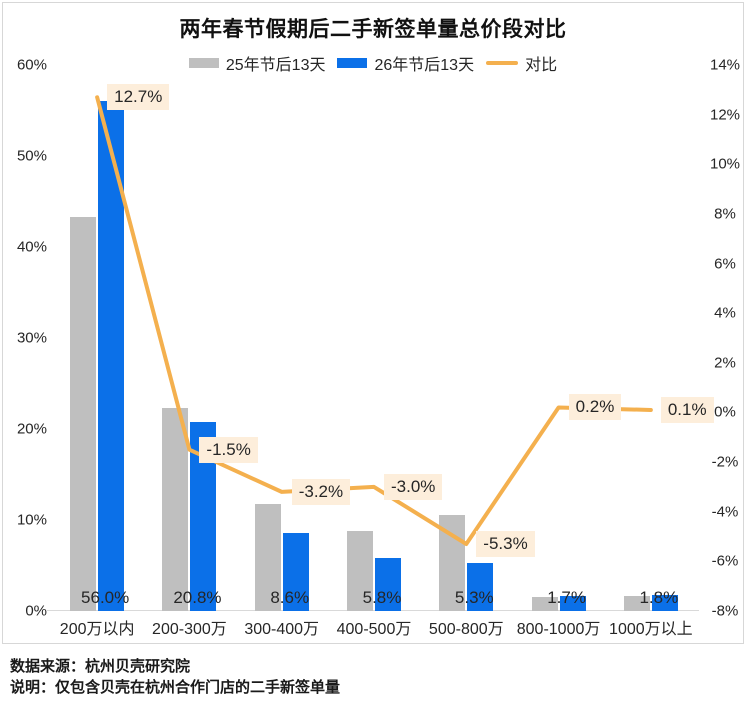  I want to click on bar-value-label: 56.0%, so click(105, 597).